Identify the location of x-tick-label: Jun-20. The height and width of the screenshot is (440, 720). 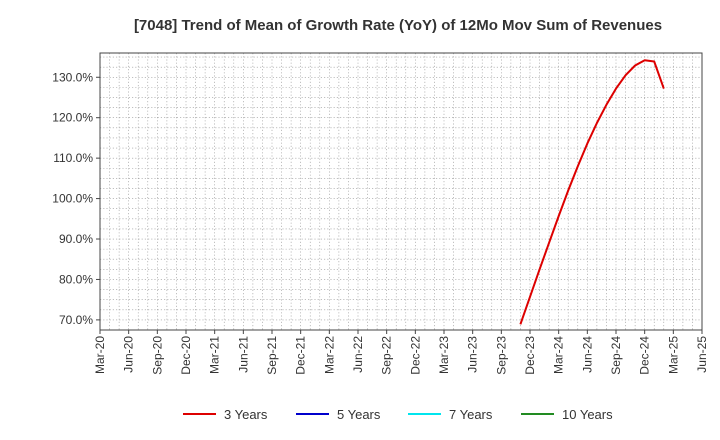
(129, 354).